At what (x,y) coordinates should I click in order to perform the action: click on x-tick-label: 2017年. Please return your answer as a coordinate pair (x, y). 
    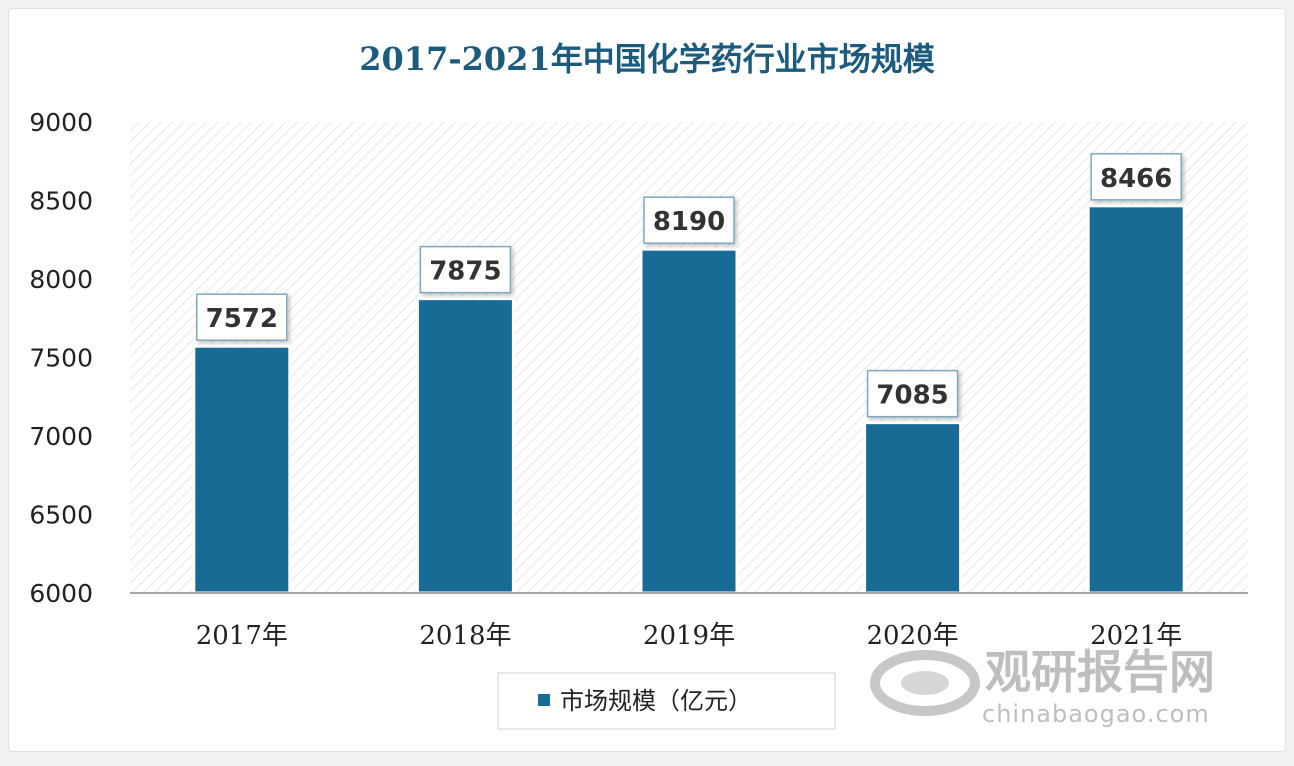
    Looking at the image, I should click on (242, 636).